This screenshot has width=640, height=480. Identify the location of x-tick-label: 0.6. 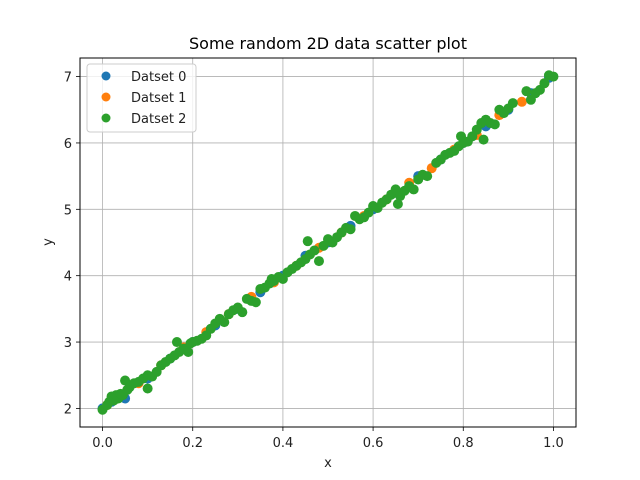
(373, 443).